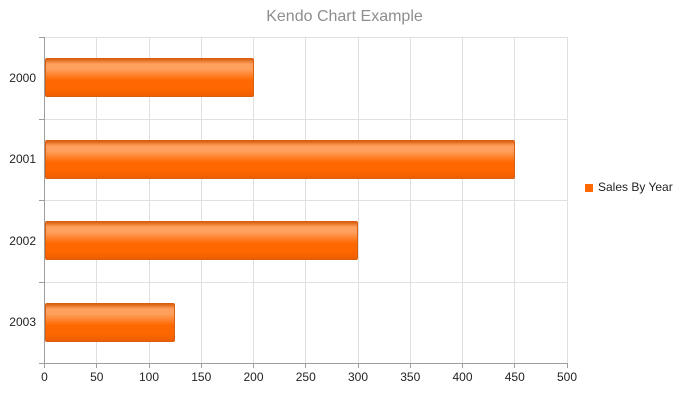  Describe the element at coordinates (344, 16) in the screenshot. I see `chart-title: Kendo Chart Example` at that location.